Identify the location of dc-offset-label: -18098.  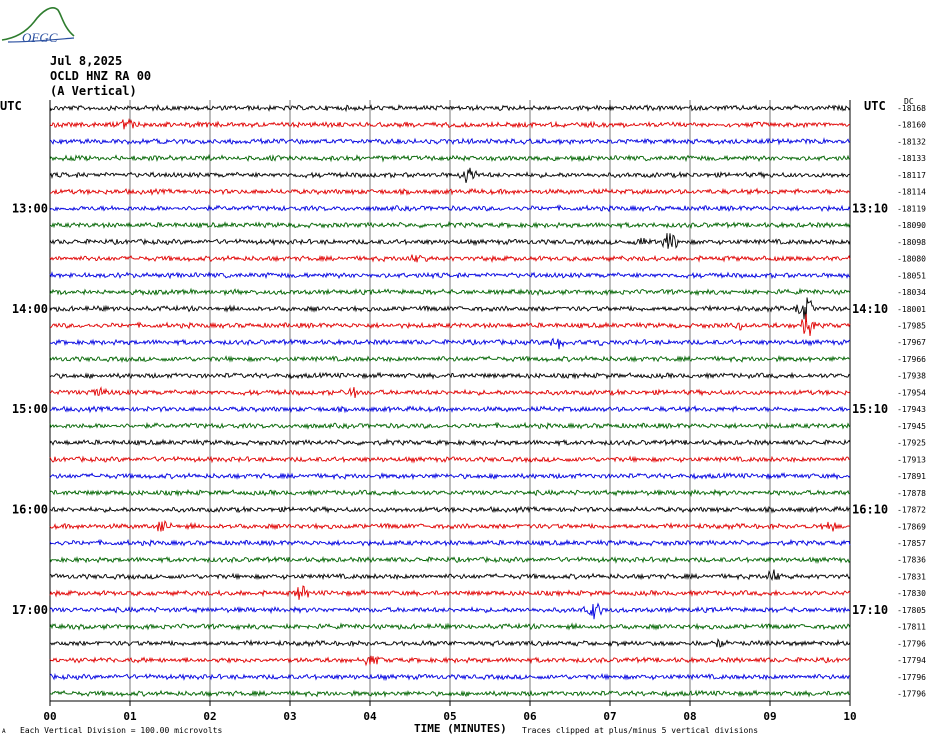
(911, 242).